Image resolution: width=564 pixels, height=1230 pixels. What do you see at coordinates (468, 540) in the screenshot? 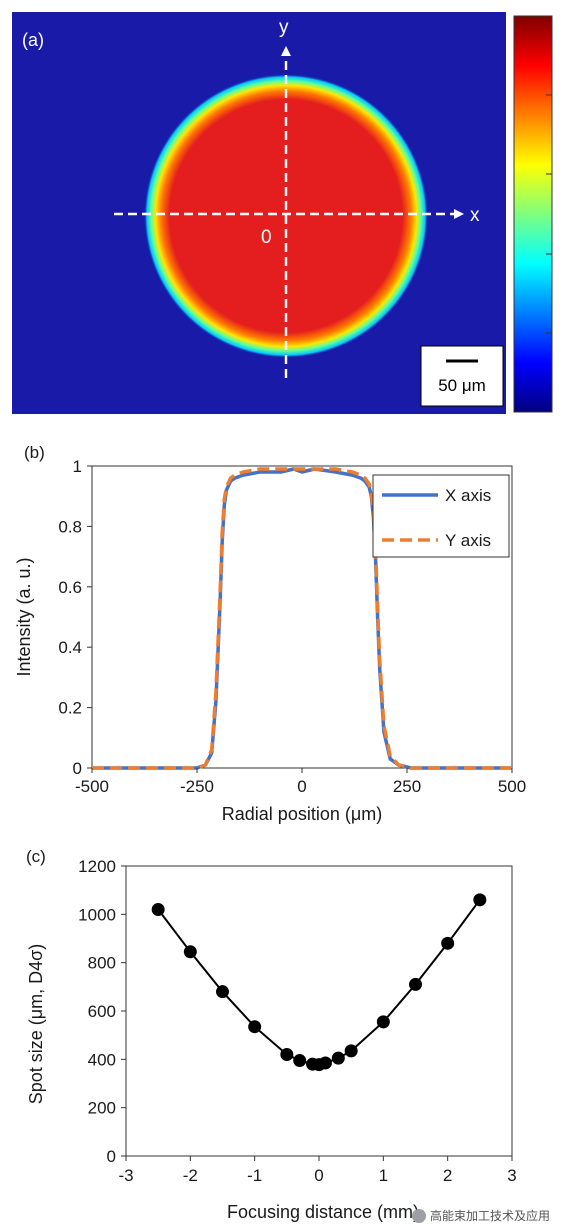
I see `legend-label-y-axis: Y axis` at bounding box center [468, 540].